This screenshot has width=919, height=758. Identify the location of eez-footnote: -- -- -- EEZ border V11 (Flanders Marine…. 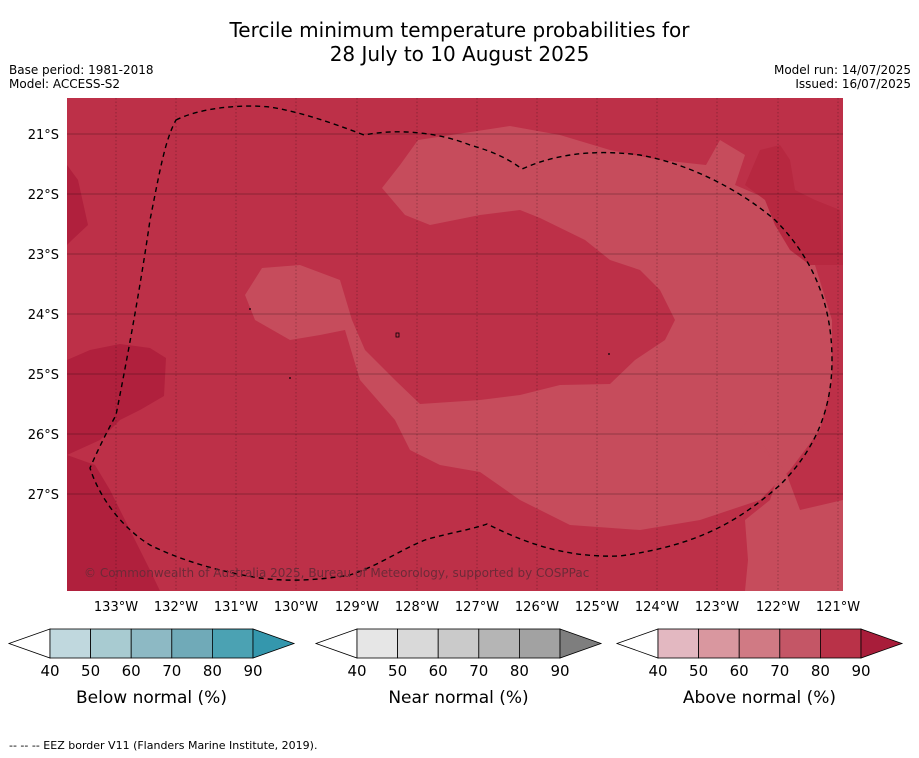
(163, 745).